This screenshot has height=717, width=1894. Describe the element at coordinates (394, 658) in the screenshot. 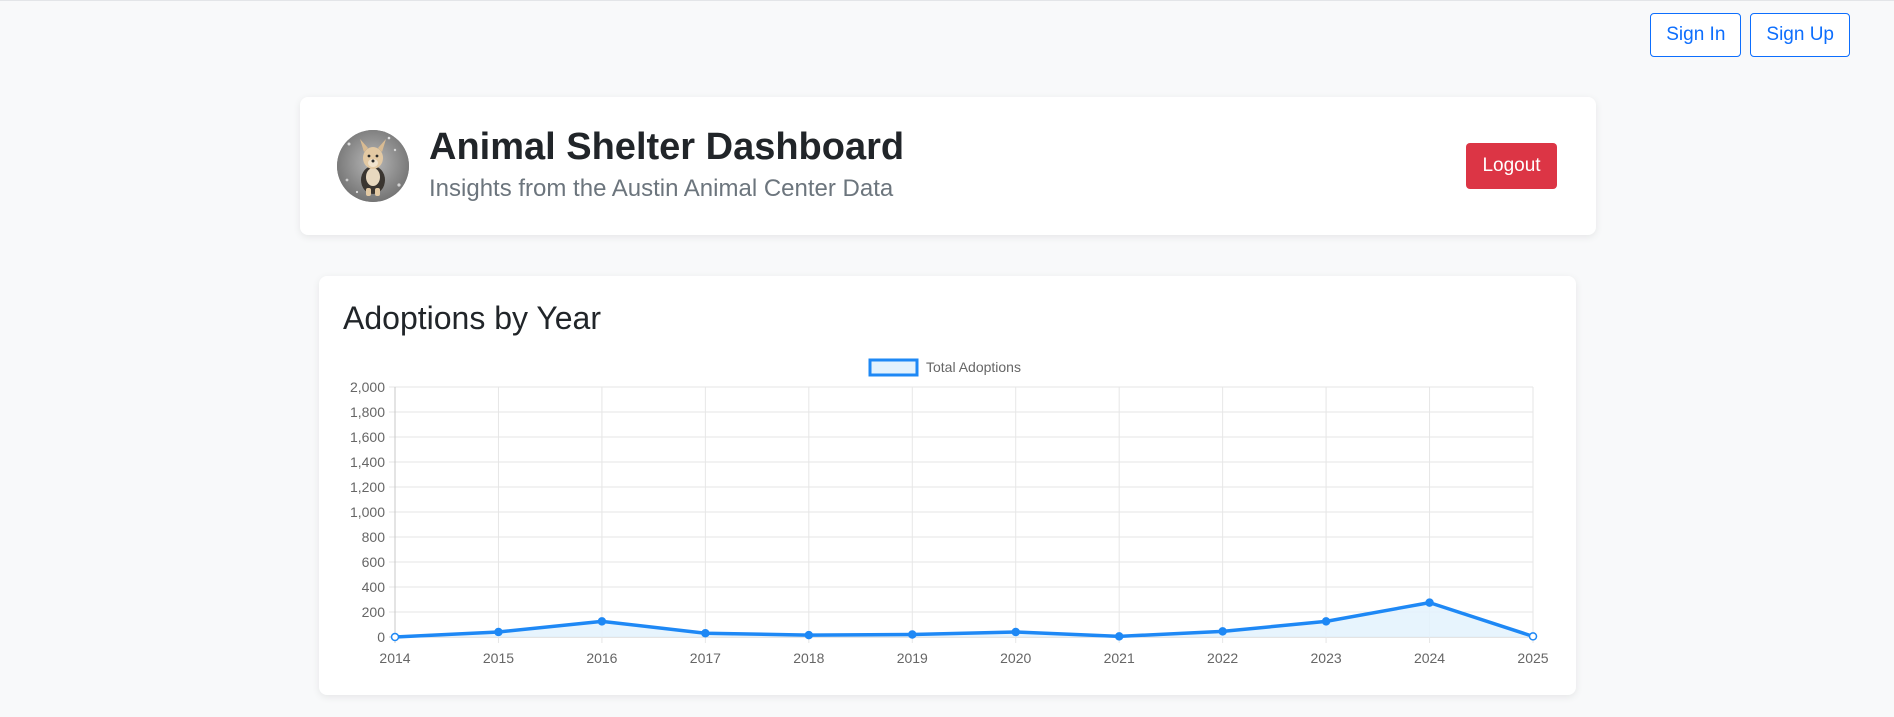

I see `x-tick-label: 2014` at that location.